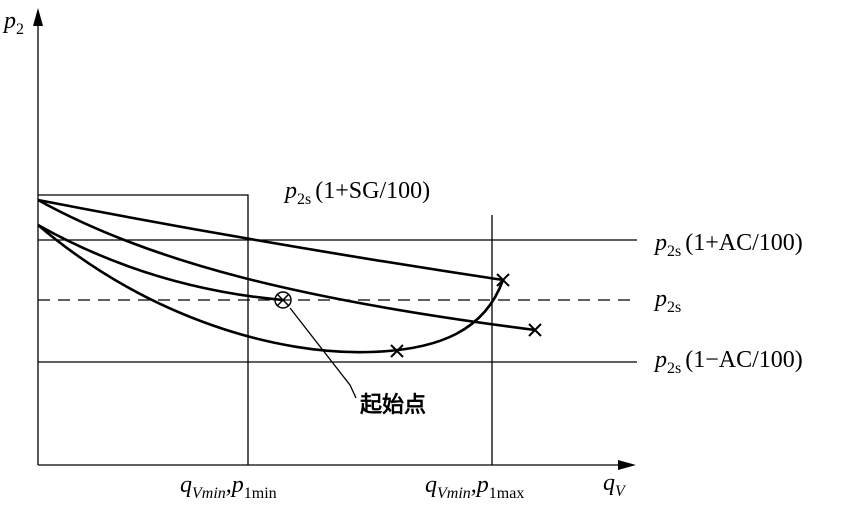 This screenshot has height=509, width=852. Describe the element at coordinates (323, 353) in the screenshot. I see `leader-line` at that location.